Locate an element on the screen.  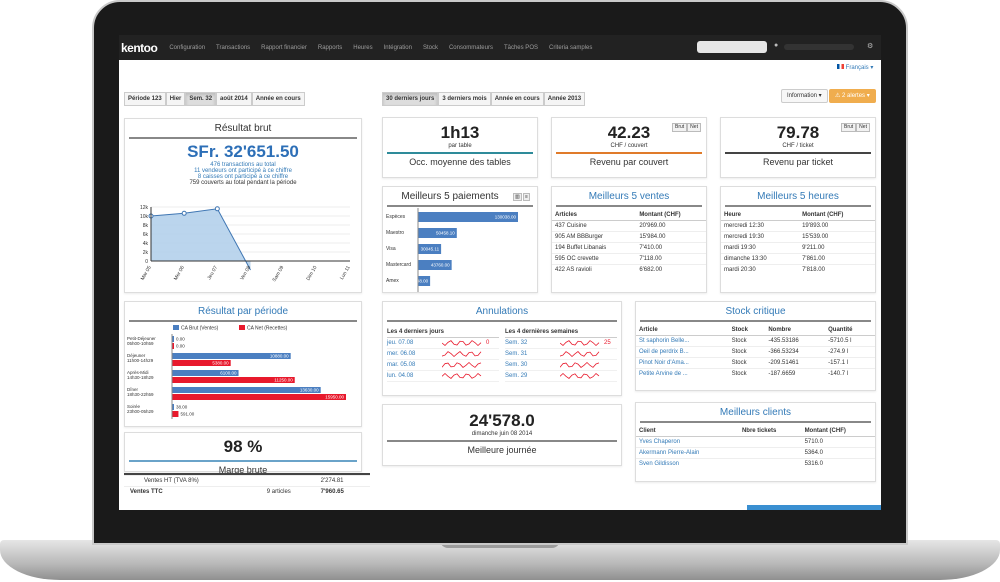
cell: 422 AS ravioli is located at coordinates (594, 269).